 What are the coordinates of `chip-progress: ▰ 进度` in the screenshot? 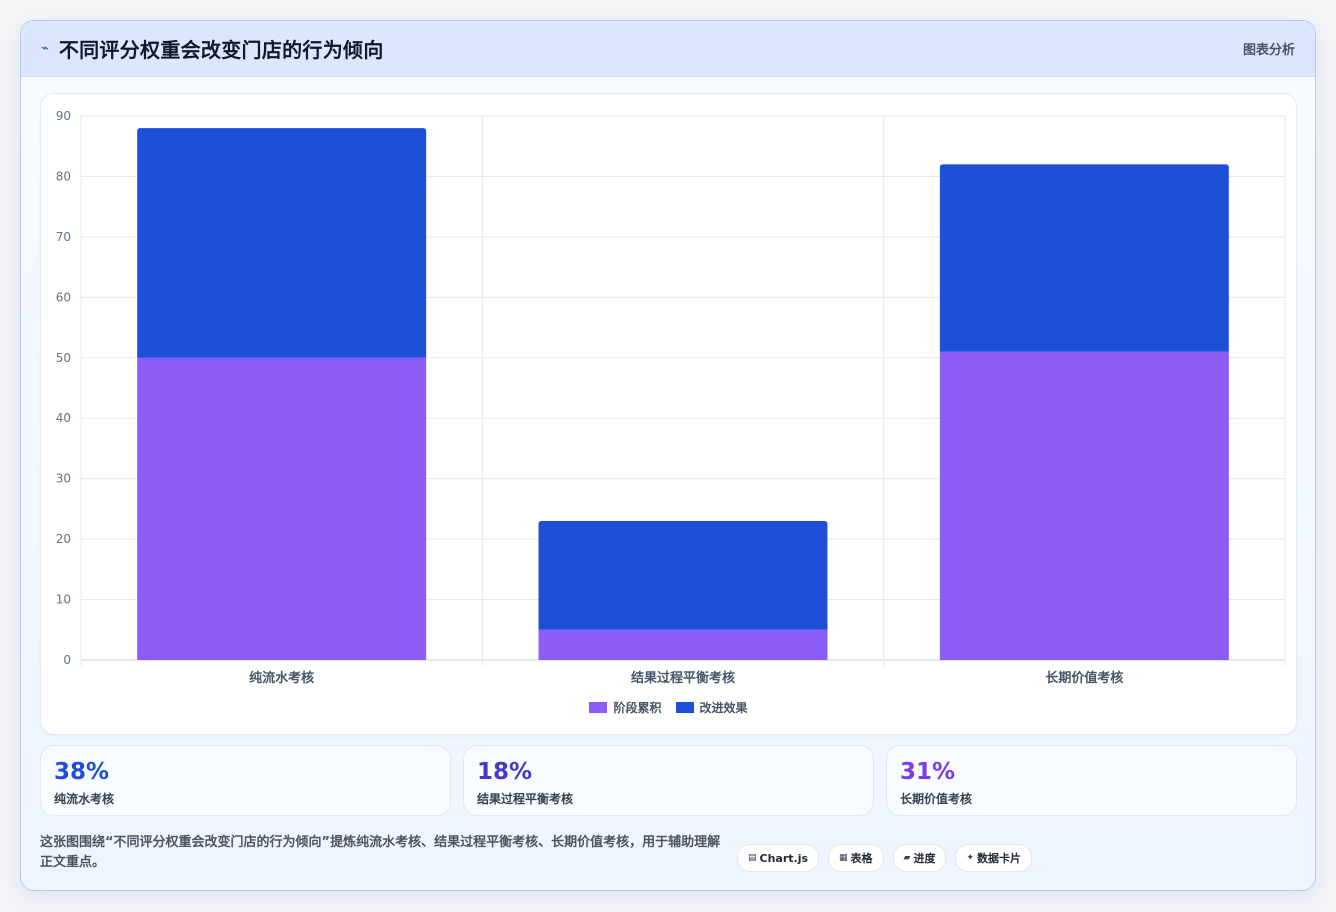 It's located at (919, 858).